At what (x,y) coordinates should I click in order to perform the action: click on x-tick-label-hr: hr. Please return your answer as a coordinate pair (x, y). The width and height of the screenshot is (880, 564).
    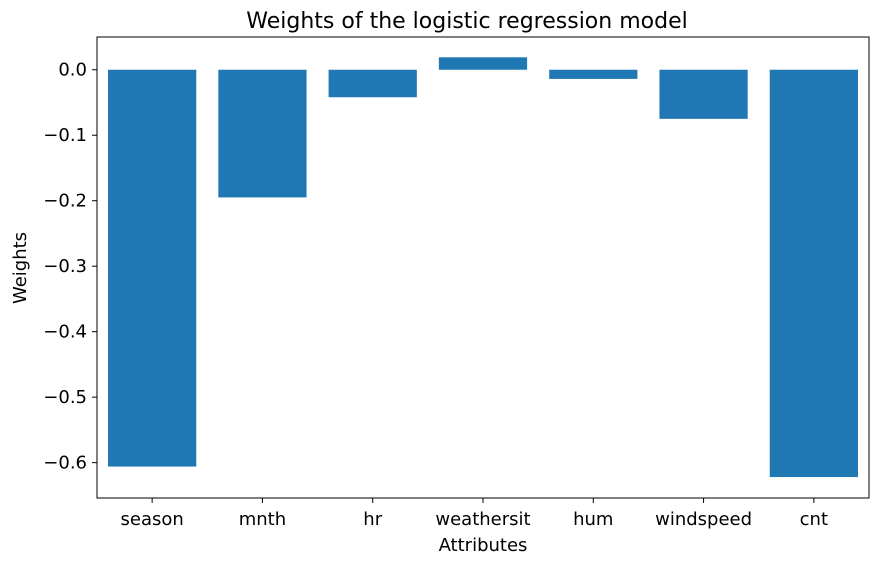
    Looking at the image, I should click on (372, 519).